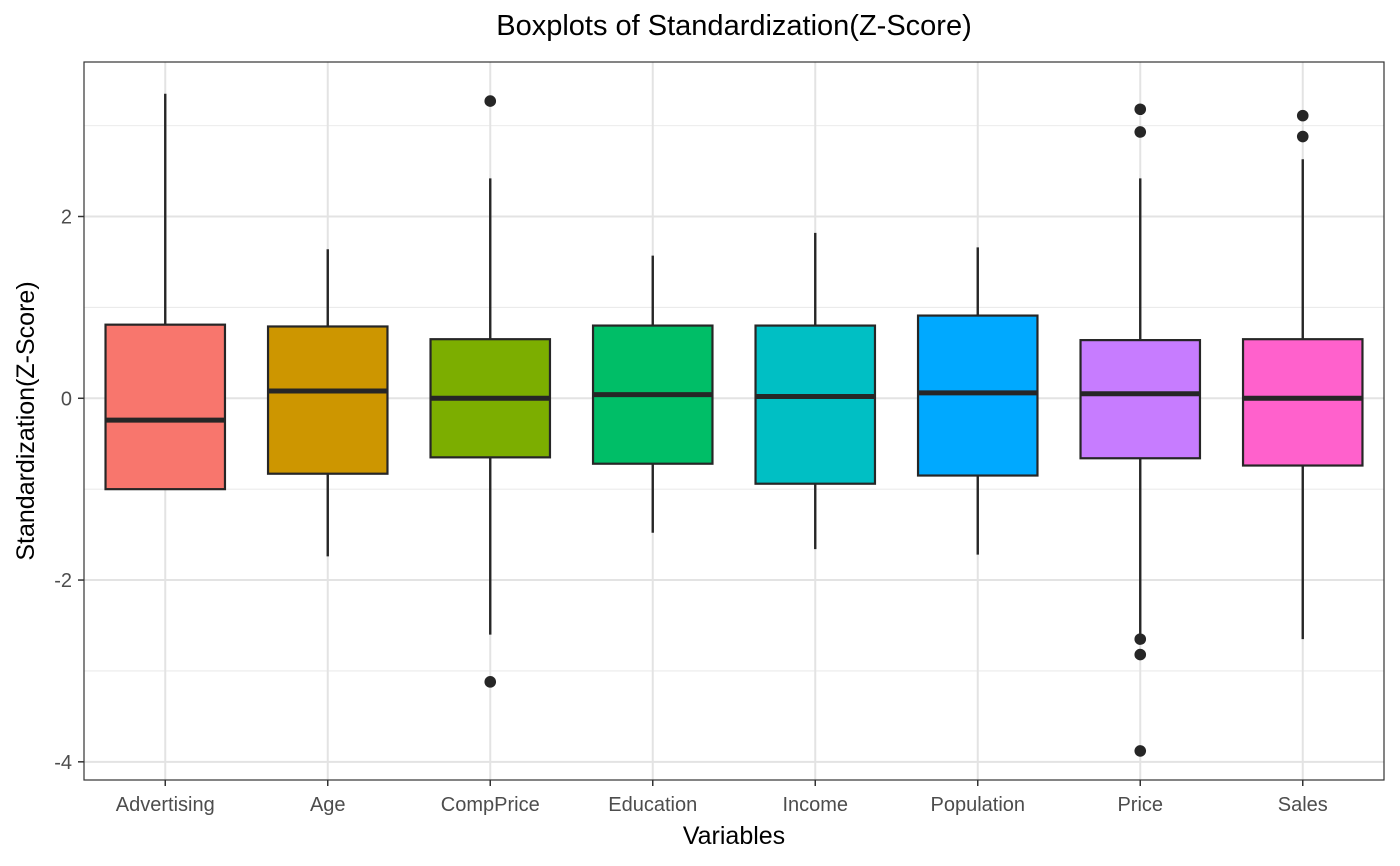 Image resolution: width=1400 pixels, height=866 pixels. Describe the element at coordinates (734, 836) in the screenshot. I see `x-axis-title: Variables` at that location.